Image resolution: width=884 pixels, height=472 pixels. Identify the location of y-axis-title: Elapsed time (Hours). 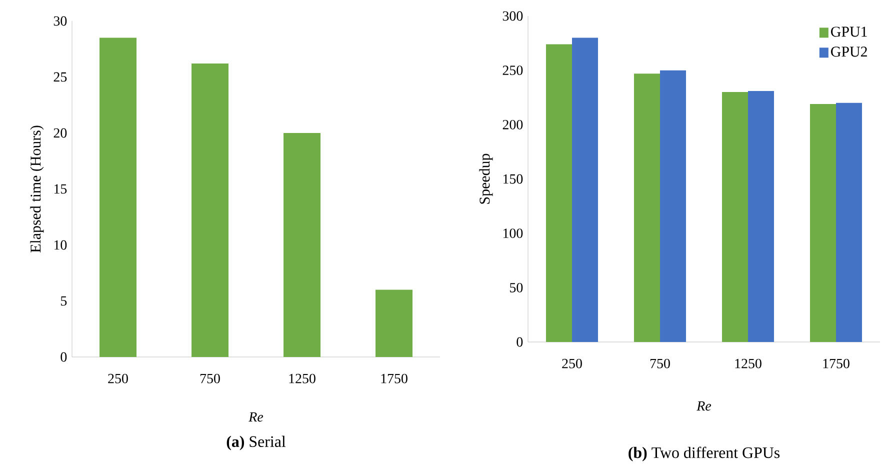
(37, 189).